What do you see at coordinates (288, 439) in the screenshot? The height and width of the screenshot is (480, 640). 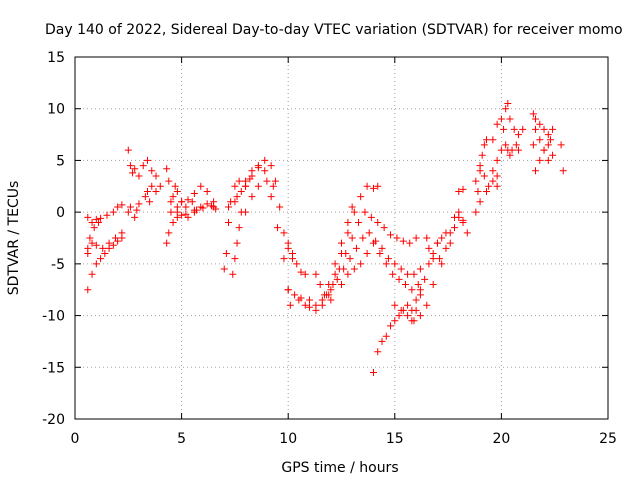 I see `x-tick-label: 10` at bounding box center [288, 439].